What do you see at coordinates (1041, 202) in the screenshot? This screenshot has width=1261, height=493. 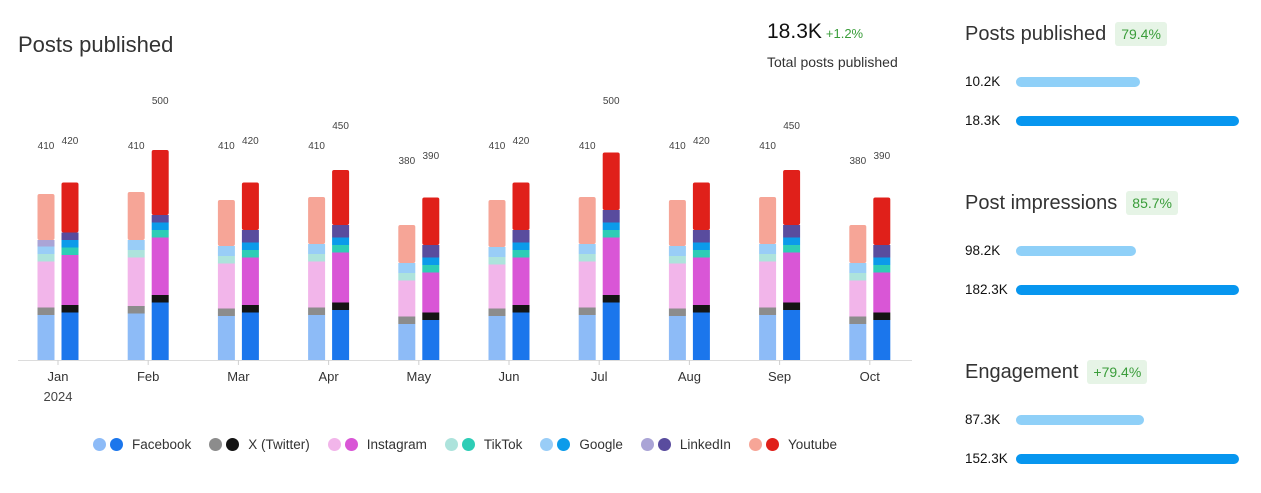 I see `metric-title: Post impressions` at bounding box center [1041, 202].